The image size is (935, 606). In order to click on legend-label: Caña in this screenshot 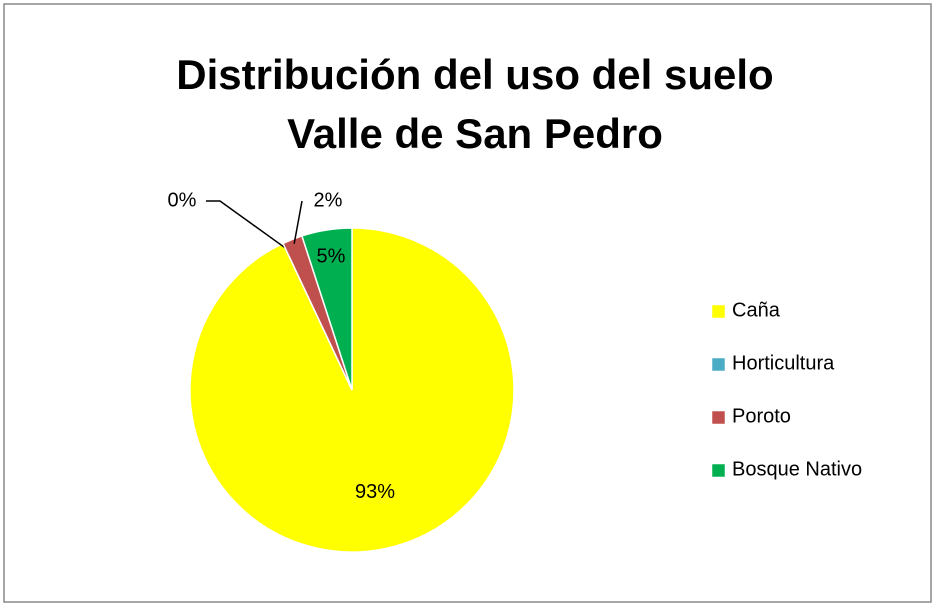, I will do `click(756, 310)`.